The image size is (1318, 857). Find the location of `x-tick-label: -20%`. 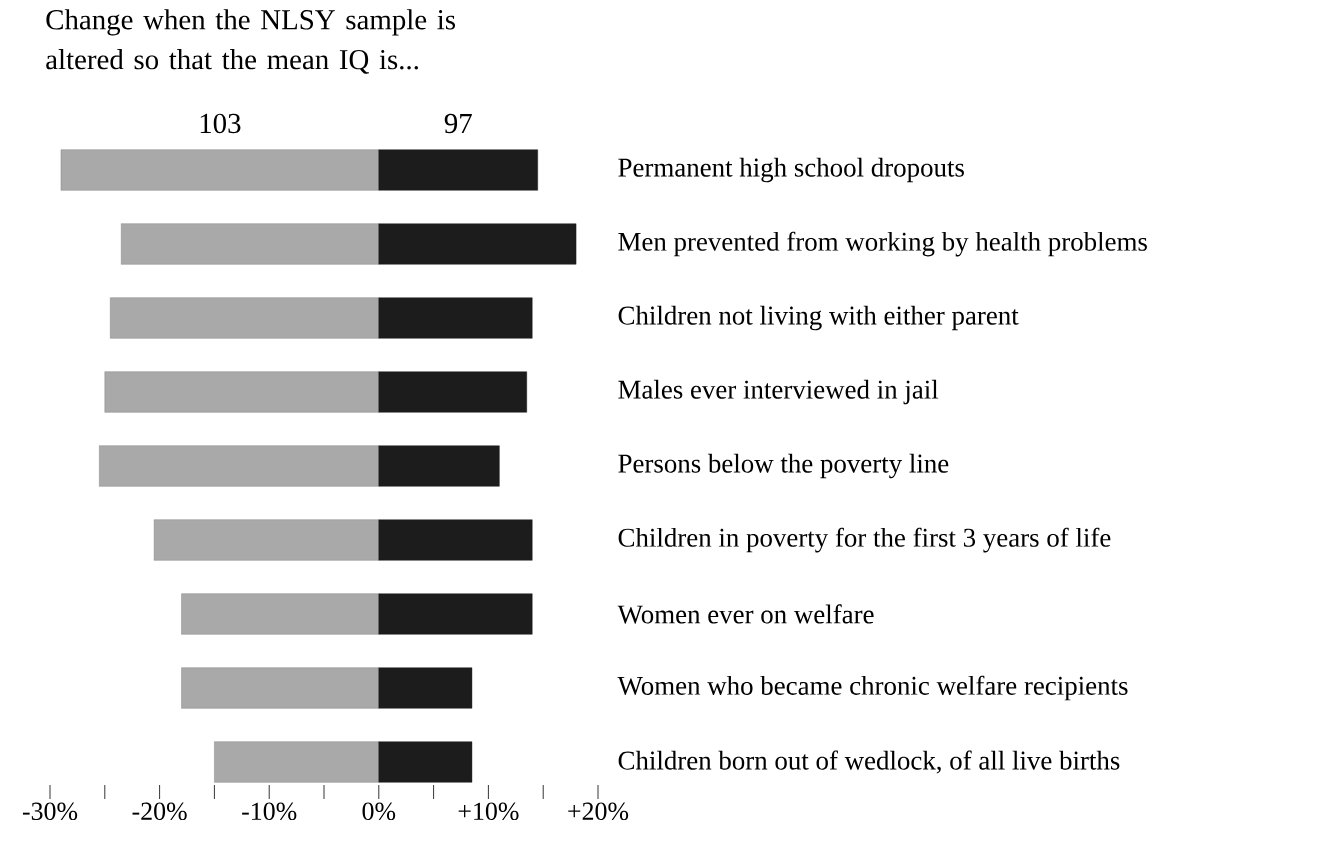

x-tick-label: -20% is located at coordinates (159, 811).